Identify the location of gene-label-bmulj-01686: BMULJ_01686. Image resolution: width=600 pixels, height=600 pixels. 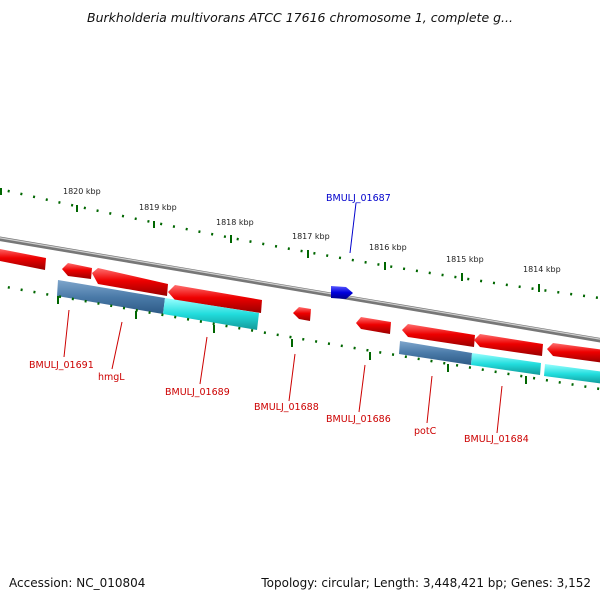
(358, 419).